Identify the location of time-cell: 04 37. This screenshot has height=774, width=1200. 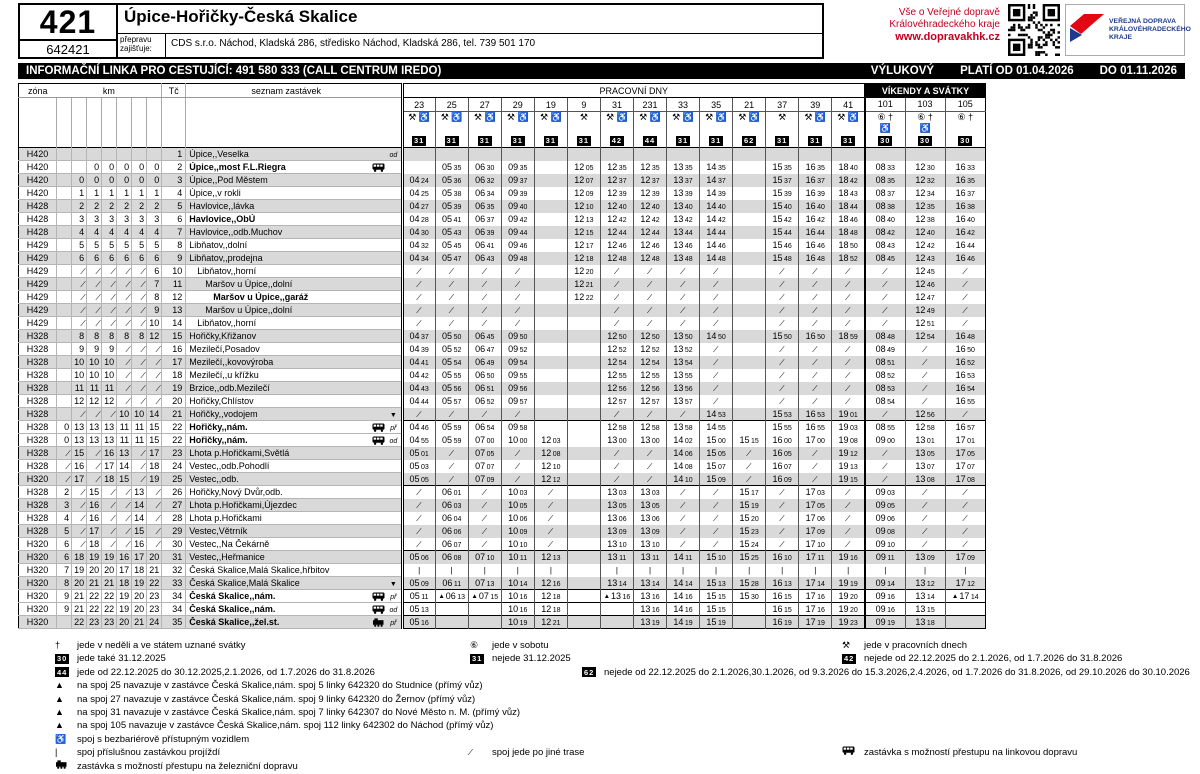
(418, 336).